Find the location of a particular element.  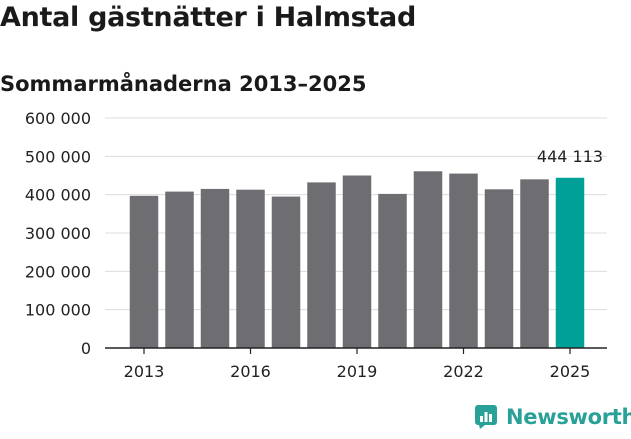

newsworthy-wordmark: Newsworthy is located at coordinates (568, 417).